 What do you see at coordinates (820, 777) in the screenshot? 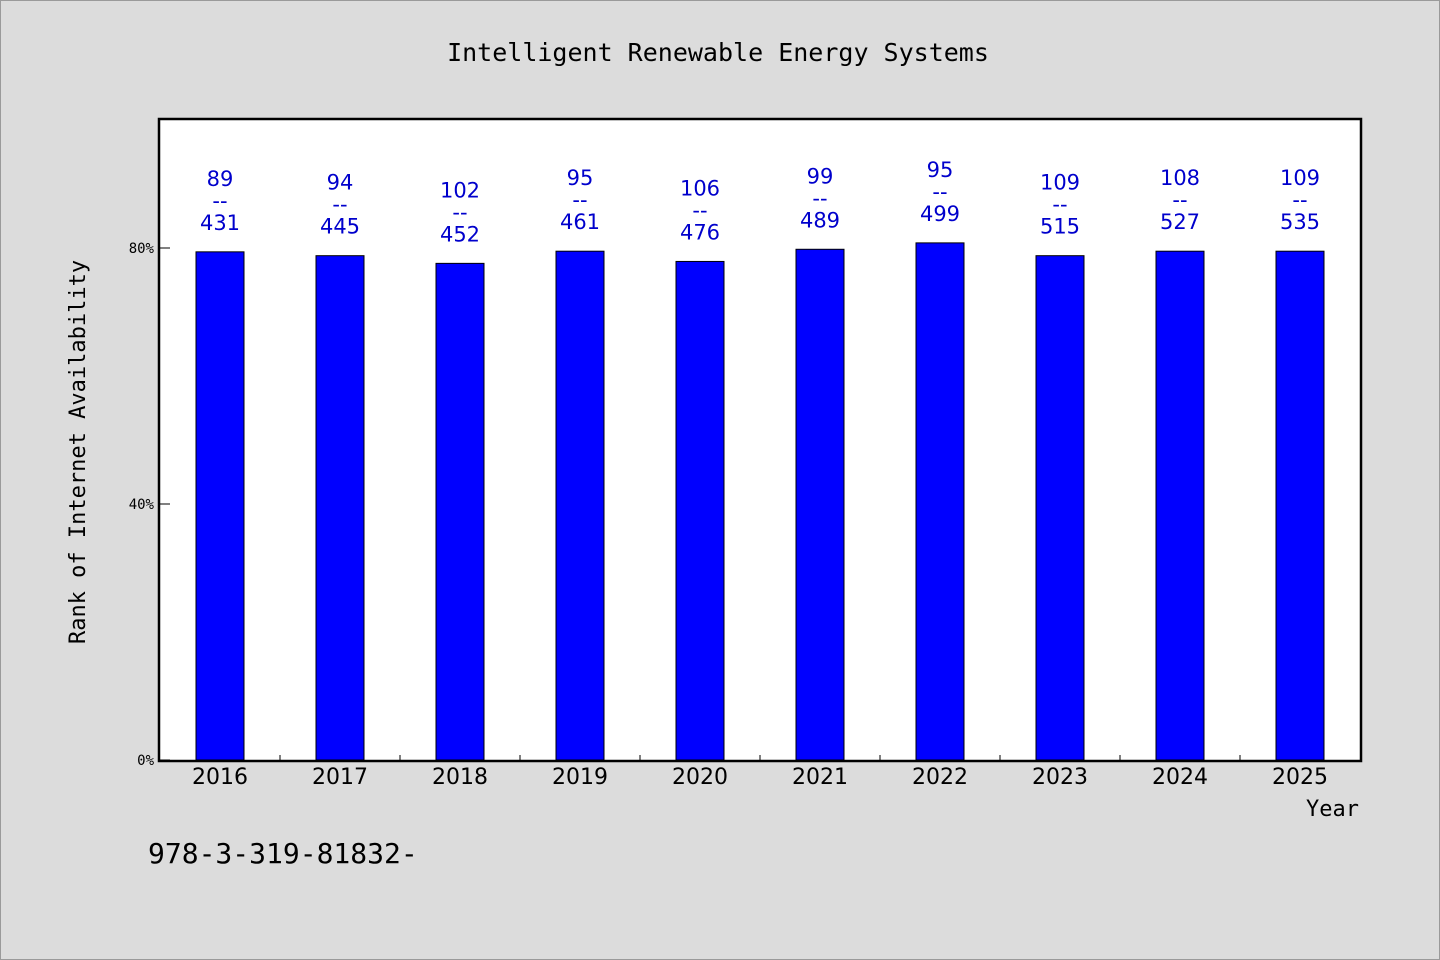
I see `x-tick-label: 2021` at bounding box center [820, 777].